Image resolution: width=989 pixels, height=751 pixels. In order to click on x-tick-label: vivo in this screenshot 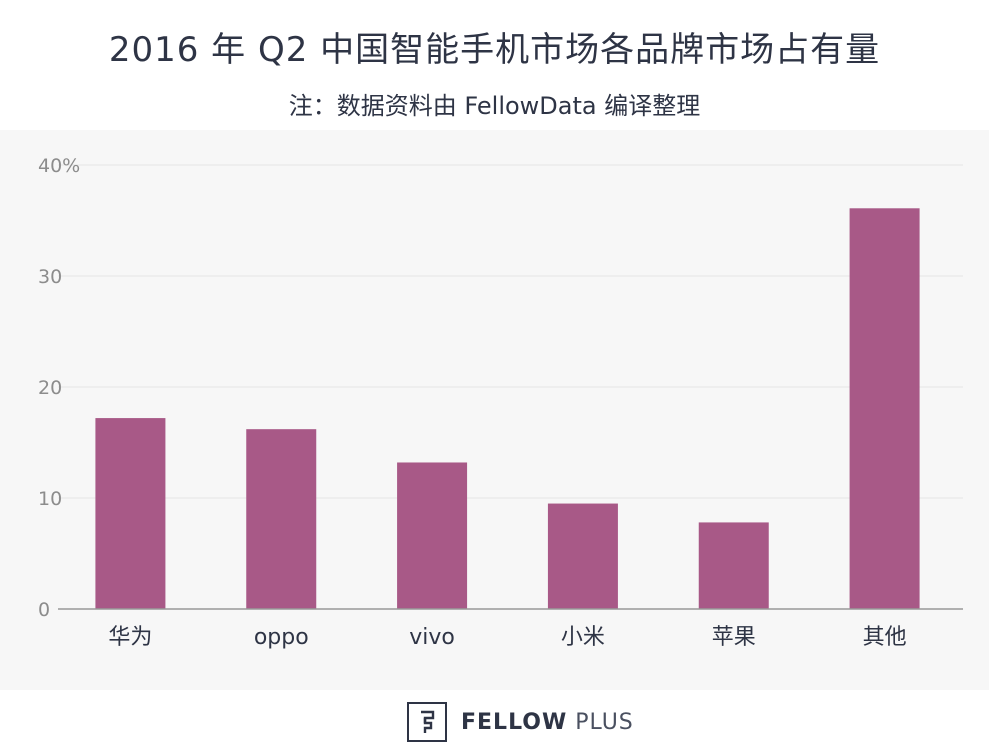, I will do `click(432, 637)`.